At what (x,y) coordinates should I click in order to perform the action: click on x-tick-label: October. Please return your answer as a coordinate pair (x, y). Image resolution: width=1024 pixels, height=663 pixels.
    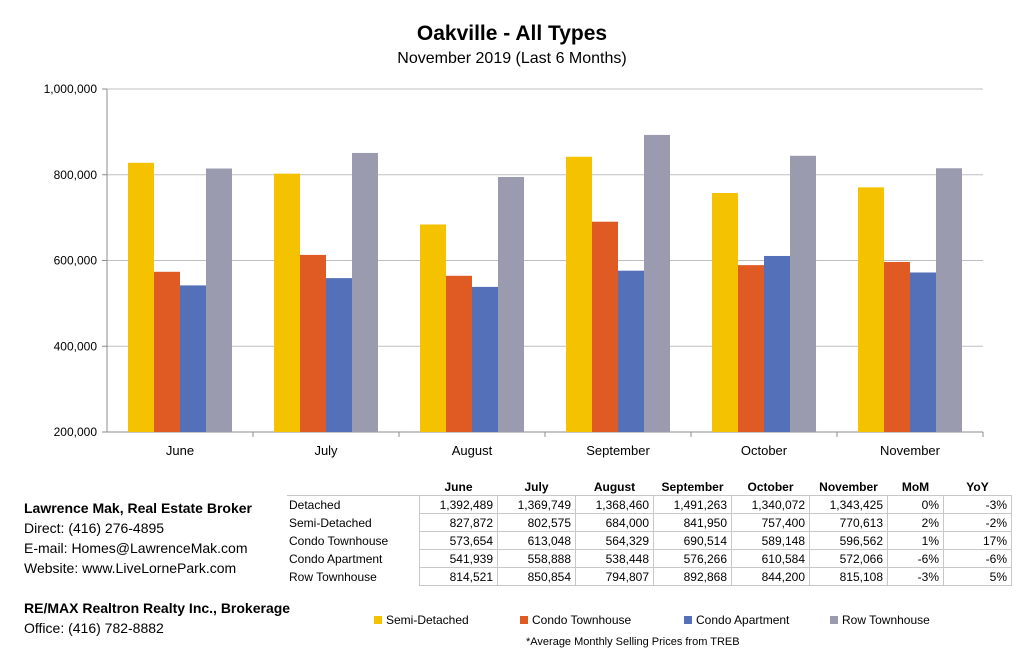
    Looking at the image, I should click on (764, 450).